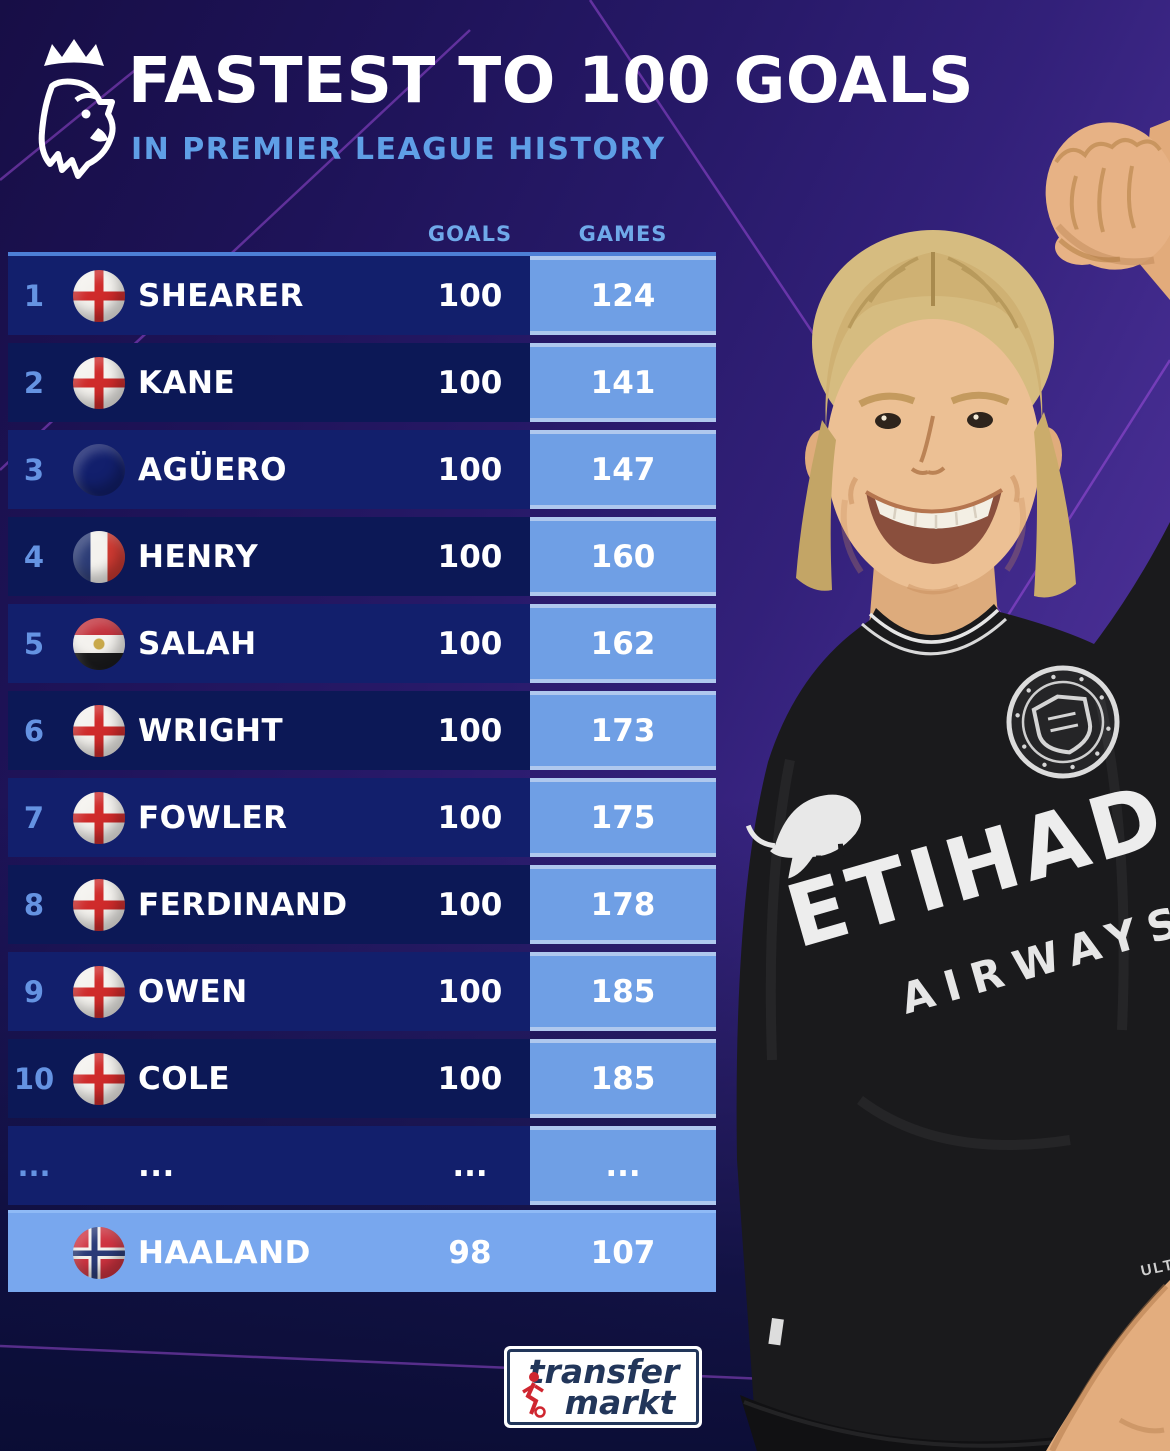  Describe the element at coordinates (34, 817) in the screenshot. I see `rank-label: 7` at that location.